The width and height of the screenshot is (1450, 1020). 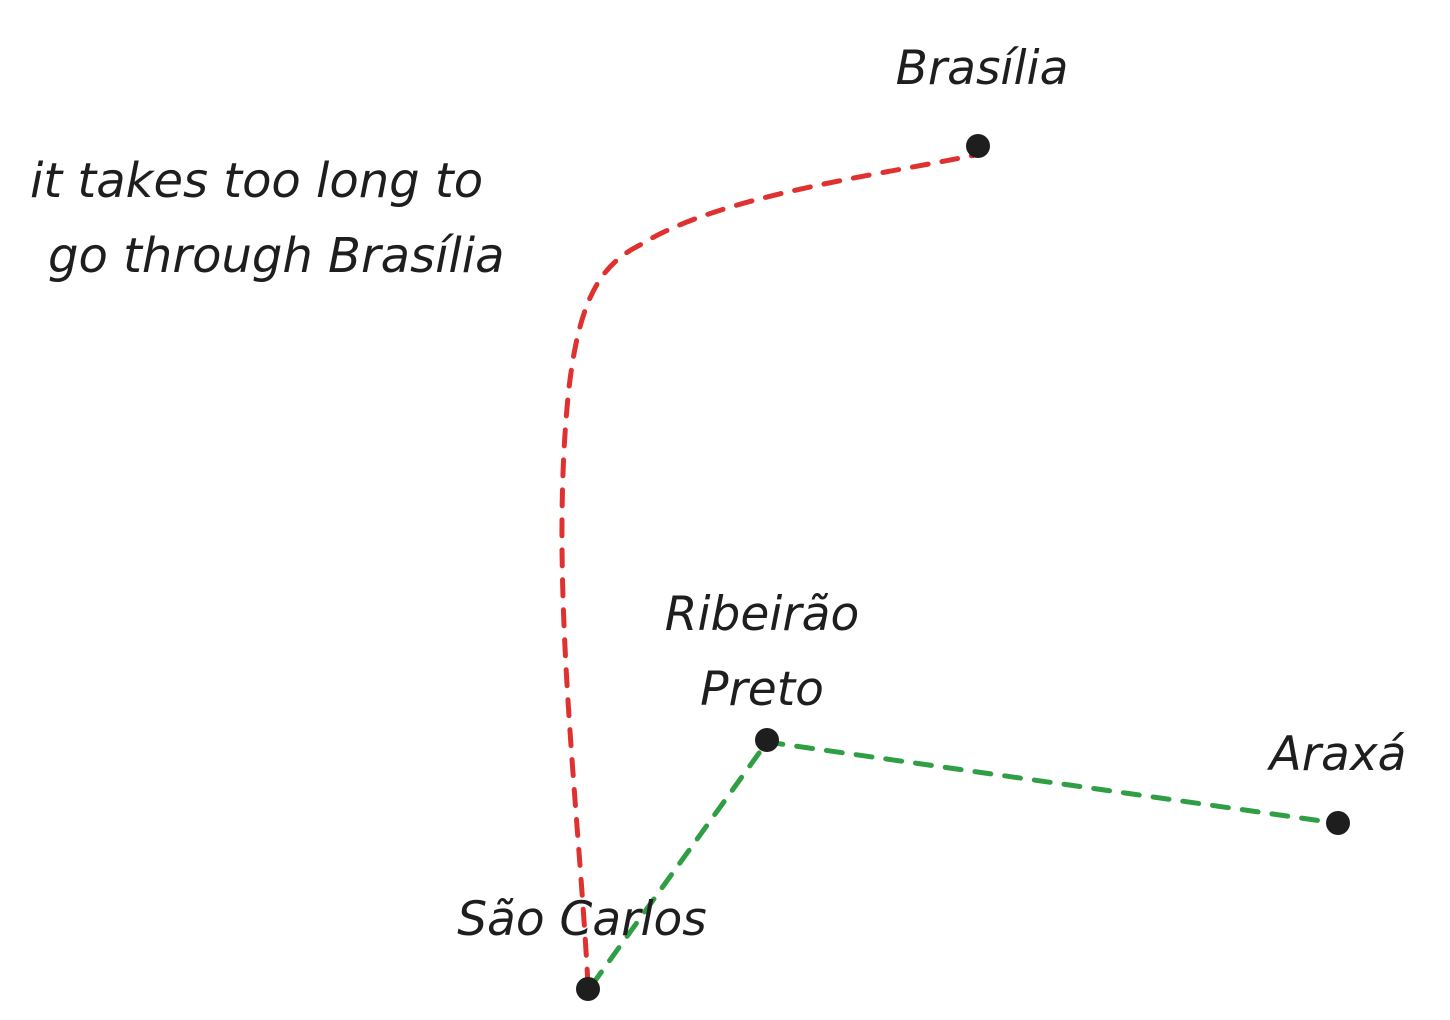 What do you see at coordinates (588, 989) in the screenshot?
I see `node-sao-carlos` at bounding box center [588, 989].